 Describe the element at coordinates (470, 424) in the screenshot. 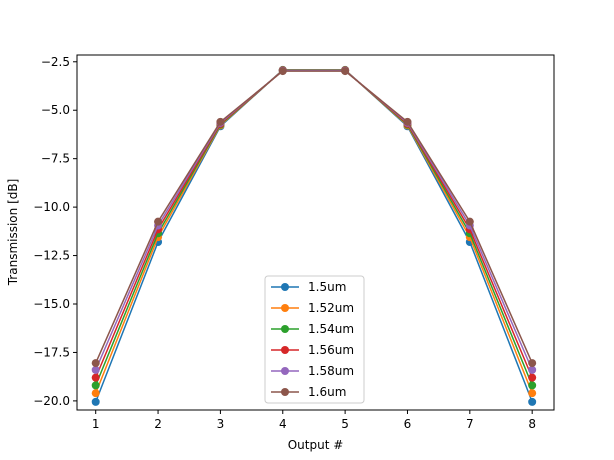

I see `x-tick-label: 7` at that location.